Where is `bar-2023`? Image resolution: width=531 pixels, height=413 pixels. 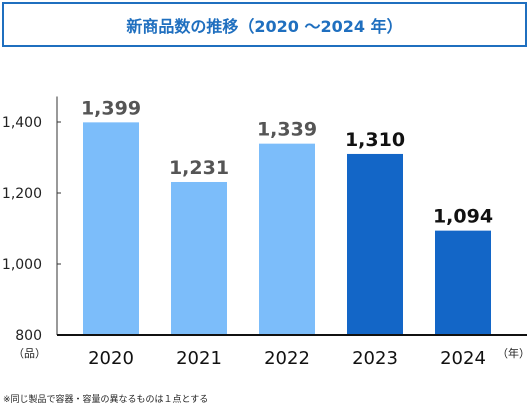
bar-2023 is located at coordinates (375, 244).